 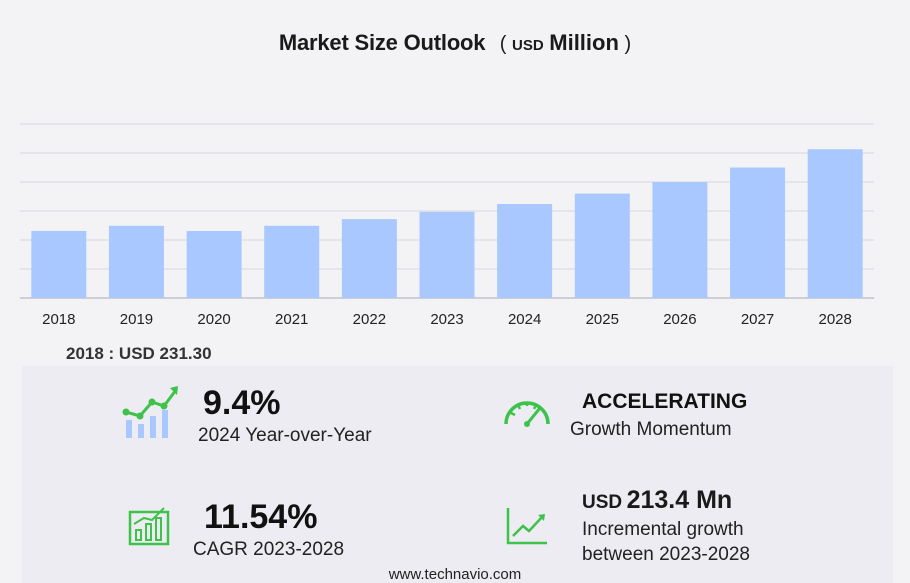 What do you see at coordinates (149, 526) in the screenshot?
I see `chart-trend-icon` at bounding box center [149, 526].